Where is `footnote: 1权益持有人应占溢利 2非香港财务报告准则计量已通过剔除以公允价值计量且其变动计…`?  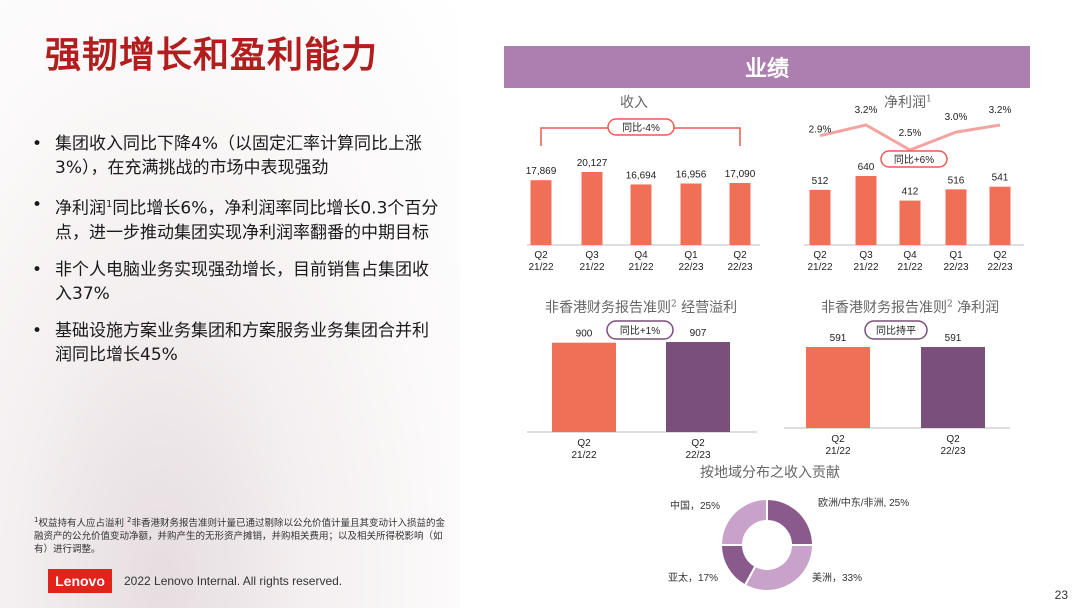 footnote: 1权益持有人应占溢利 2非香港财务报告准则计量已通过剔除以公允价值计量且其变动计… is located at coordinates (244, 535).